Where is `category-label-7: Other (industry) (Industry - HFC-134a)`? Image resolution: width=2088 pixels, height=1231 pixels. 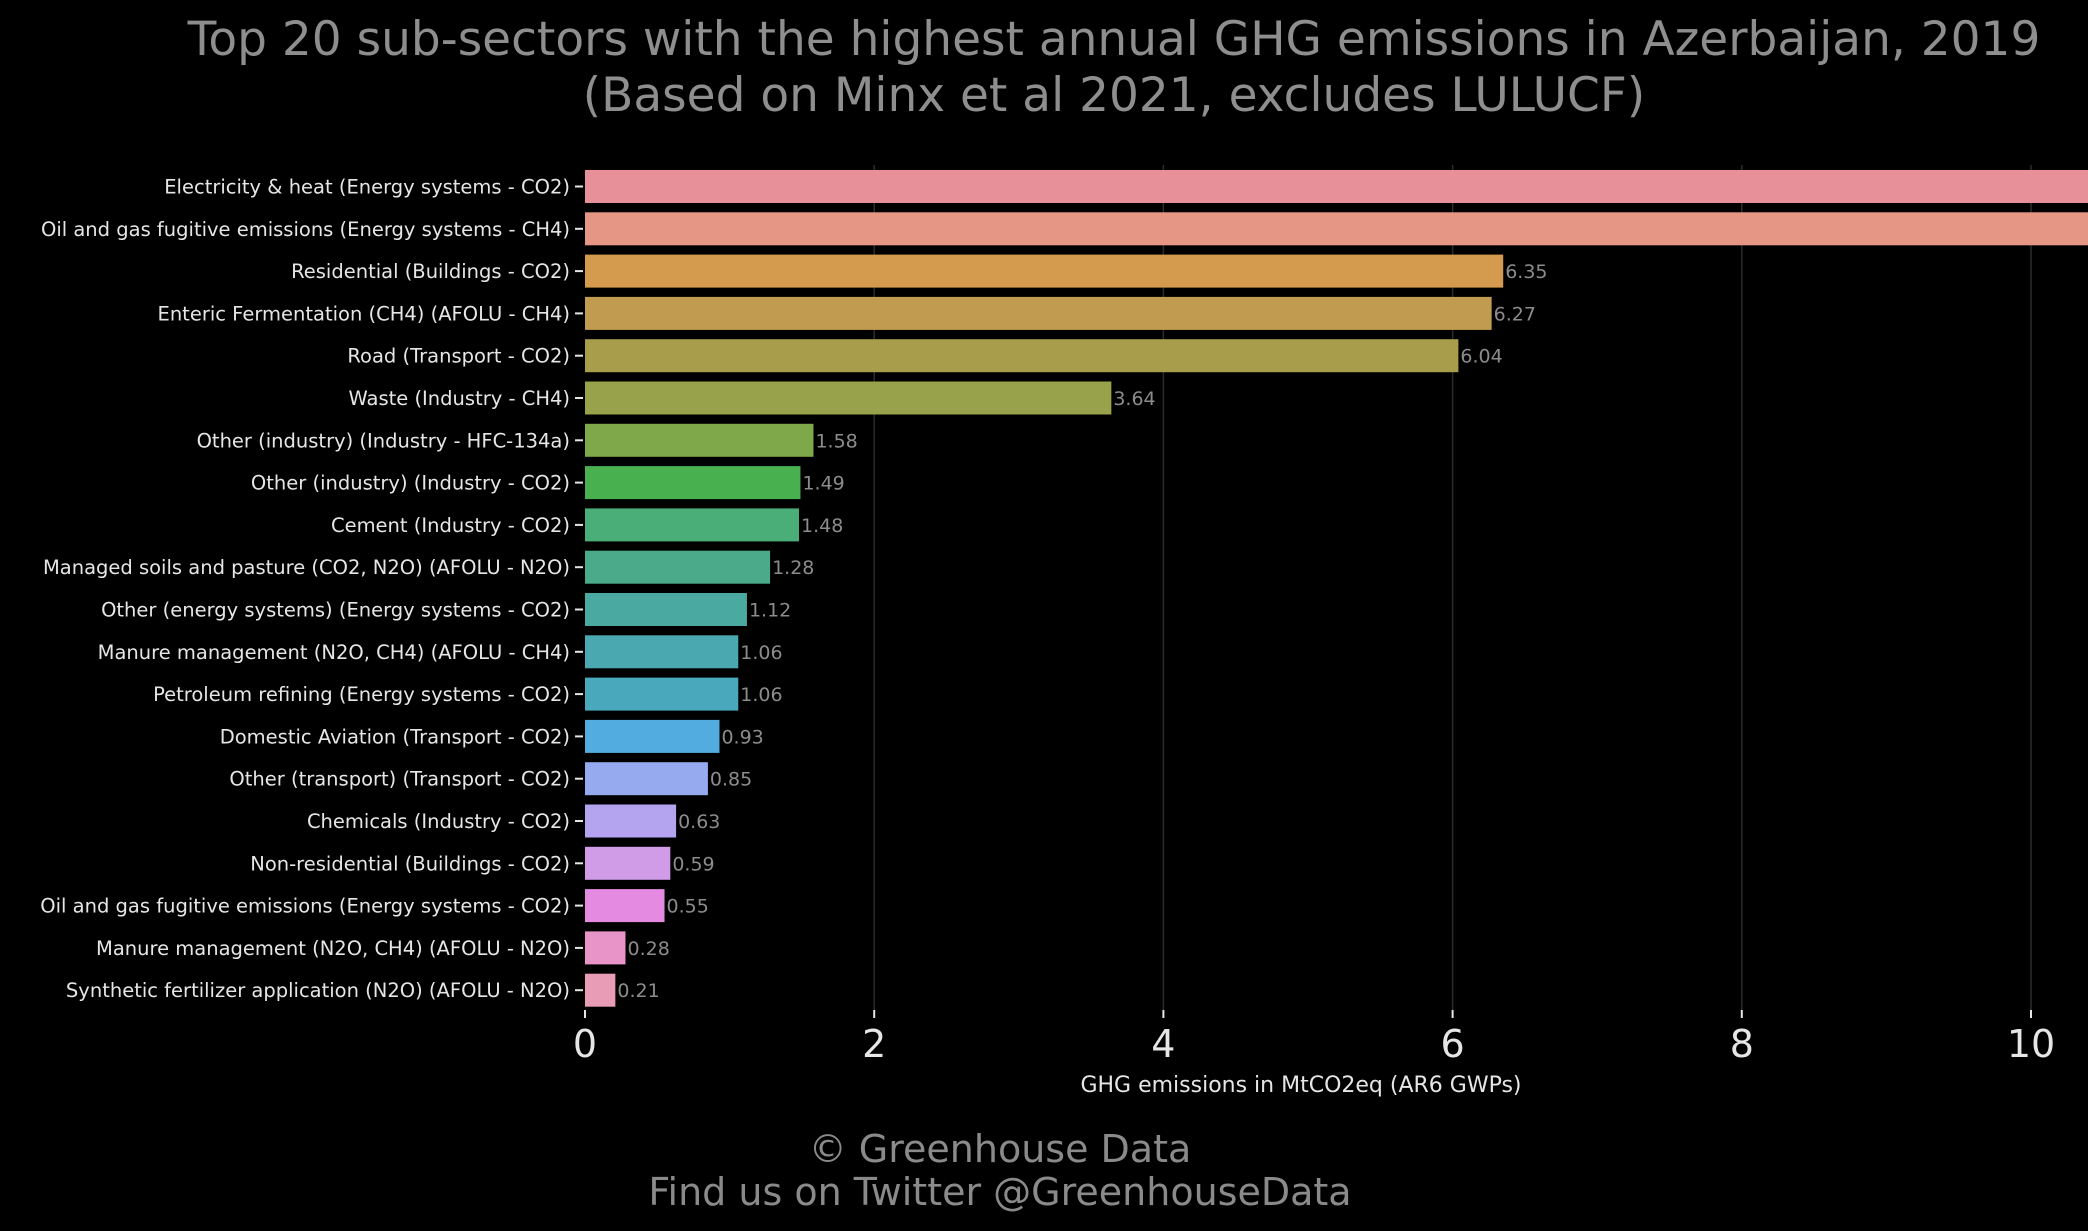 category-label-7: Other (industry) (Industry - HFC-134a) is located at coordinates (383, 440).